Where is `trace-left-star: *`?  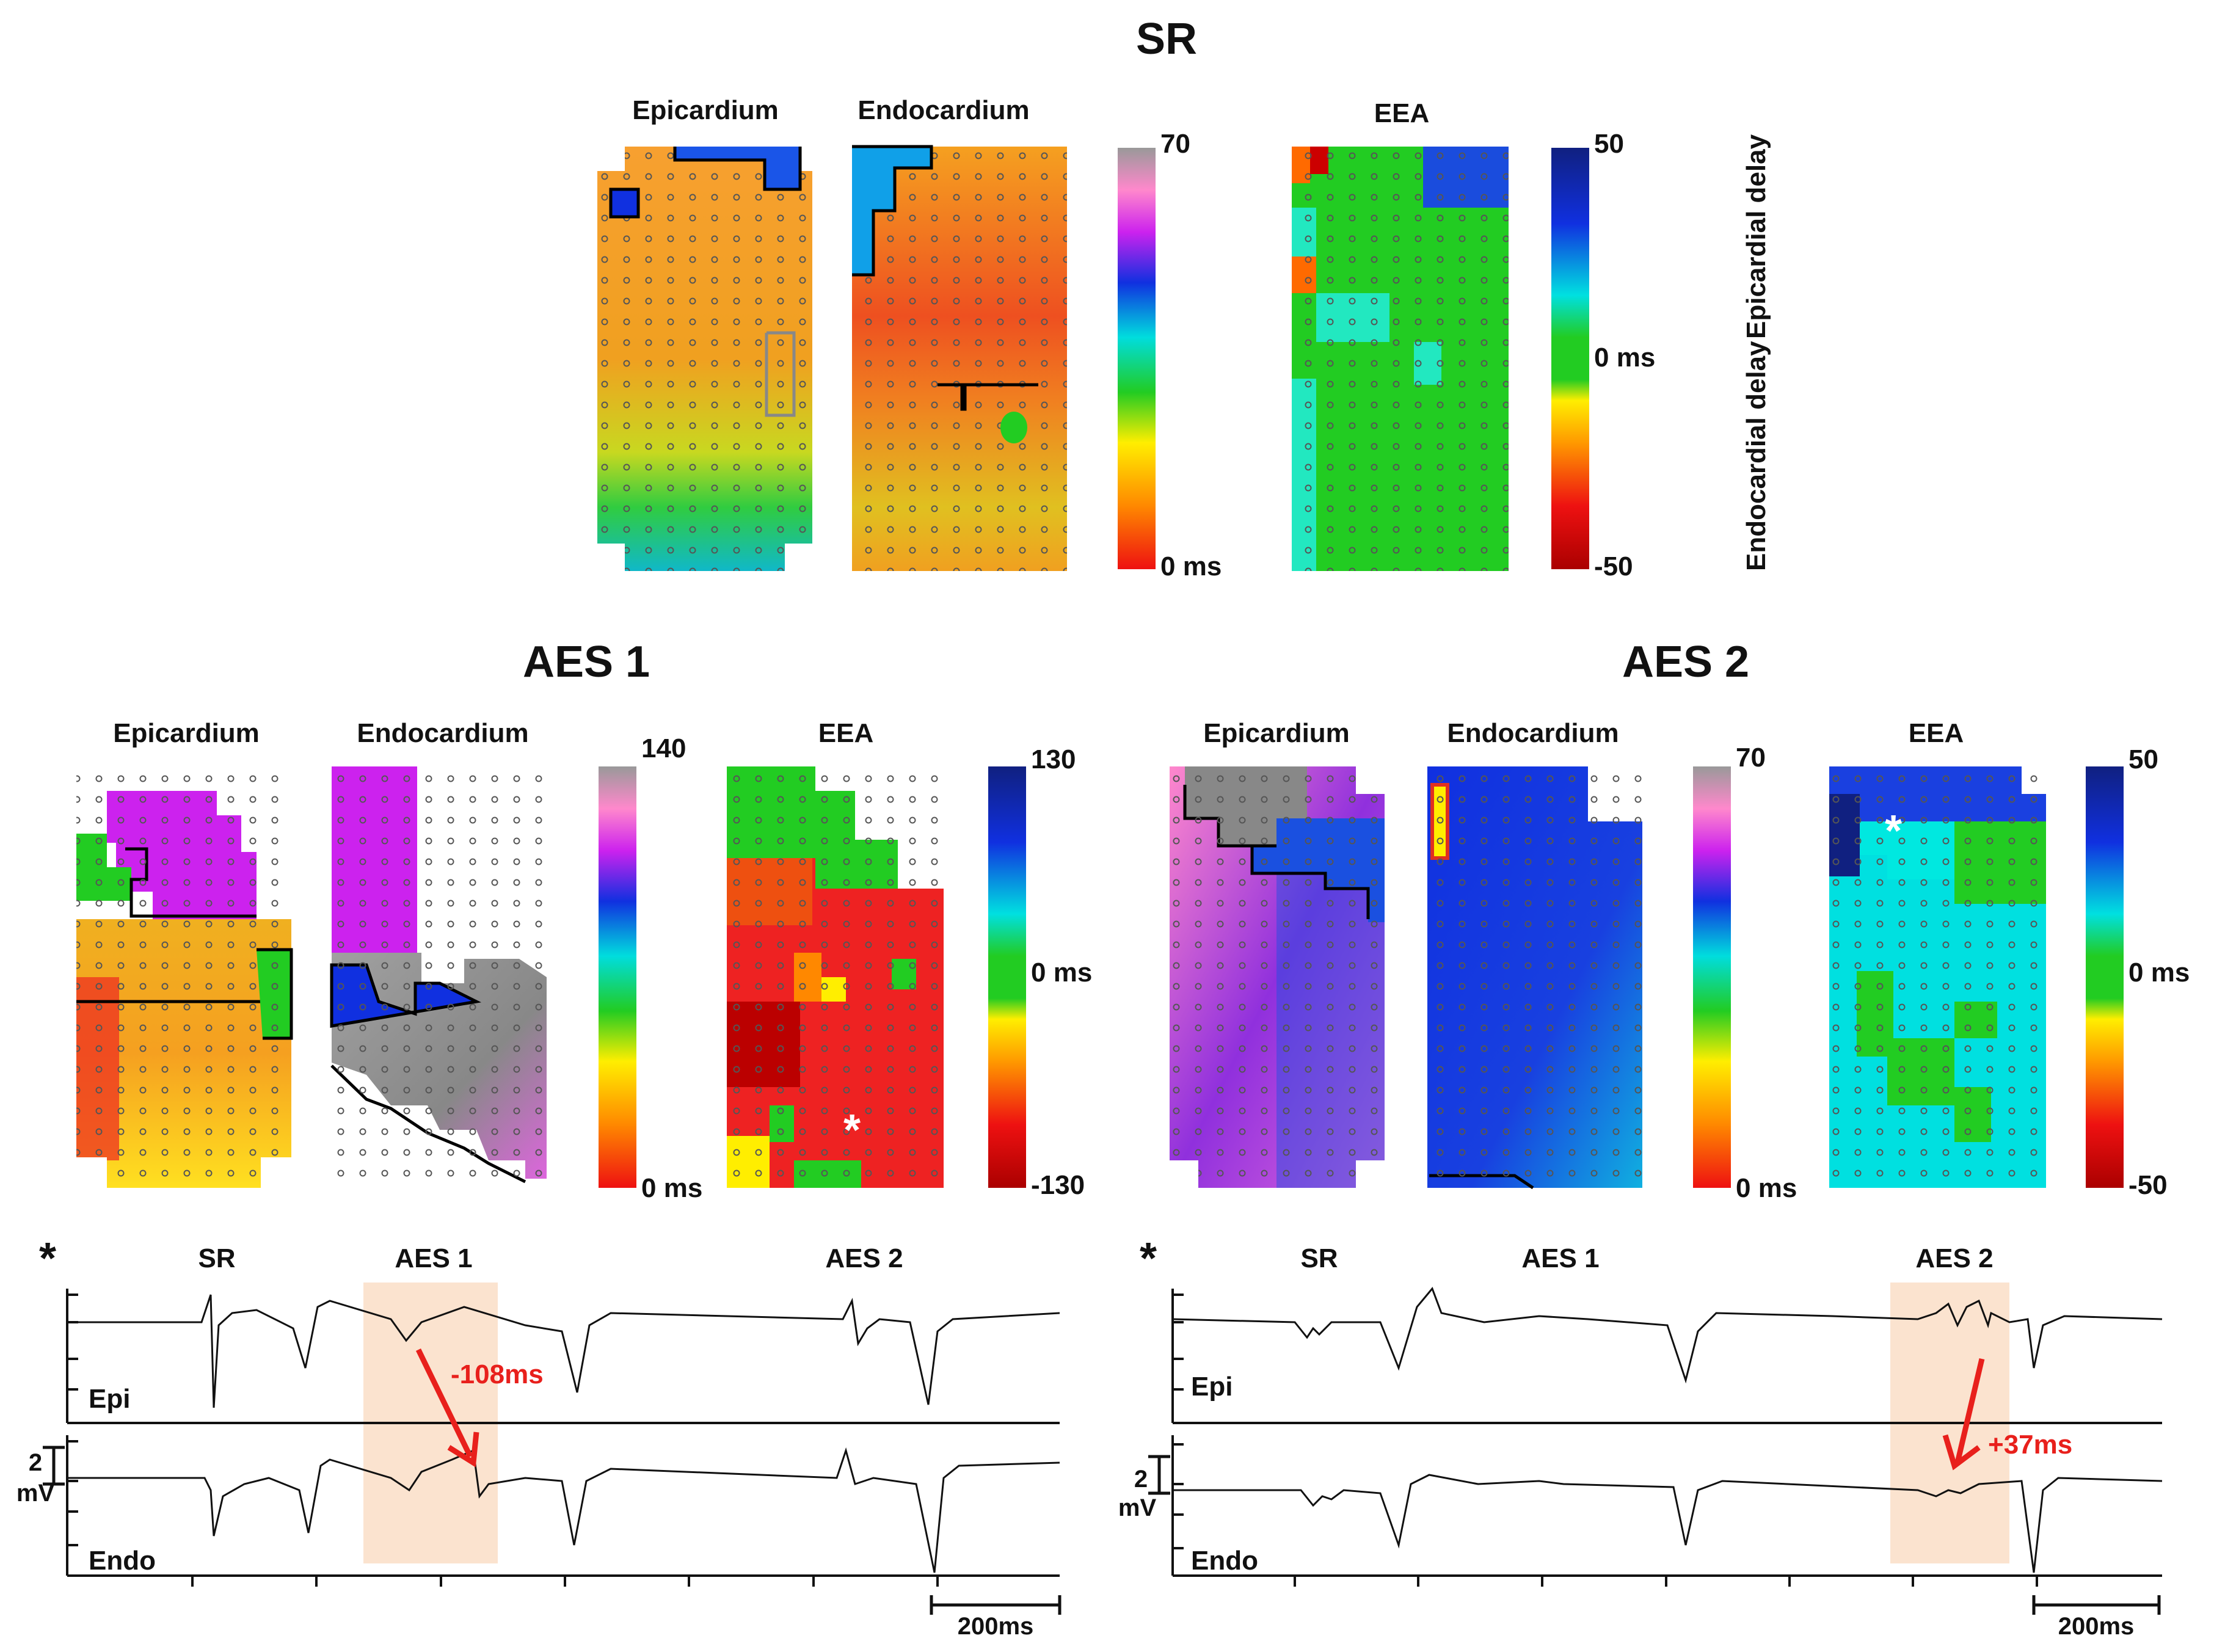
trace-left-star: * is located at coordinates (47, 1259).